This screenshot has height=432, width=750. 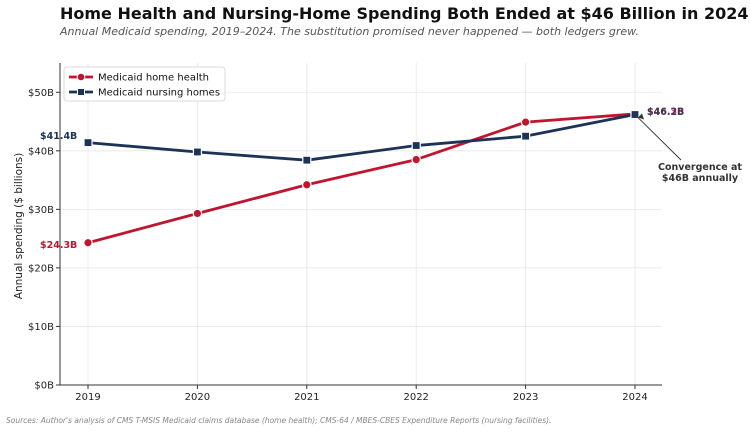 What do you see at coordinates (641, 116) in the screenshot?
I see `annotation-arrowhead` at bounding box center [641, 116].